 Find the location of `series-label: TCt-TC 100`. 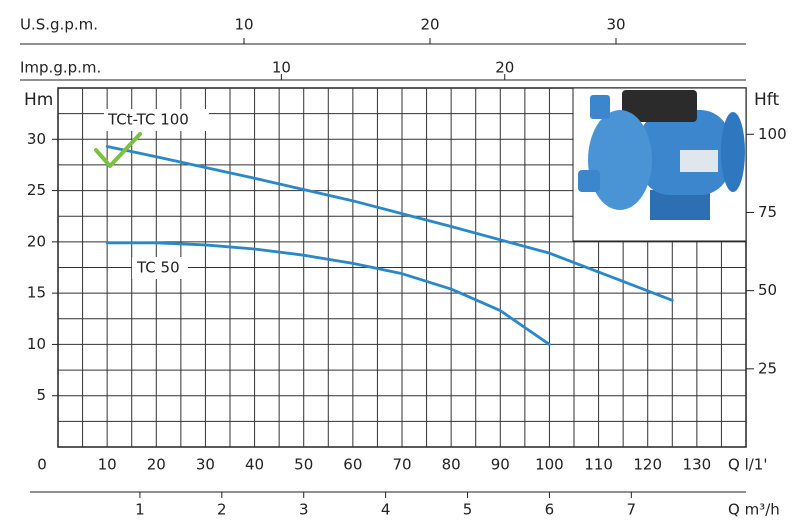

series-label: TCt-TC 100 is located at coordinates (148, 120).